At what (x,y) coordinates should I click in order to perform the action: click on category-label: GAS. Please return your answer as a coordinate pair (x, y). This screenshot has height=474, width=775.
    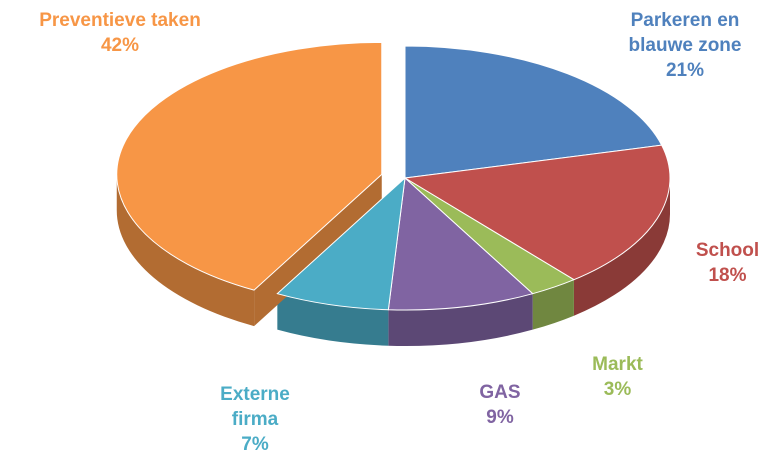
    Looking at the image, I should click on (500, 392).